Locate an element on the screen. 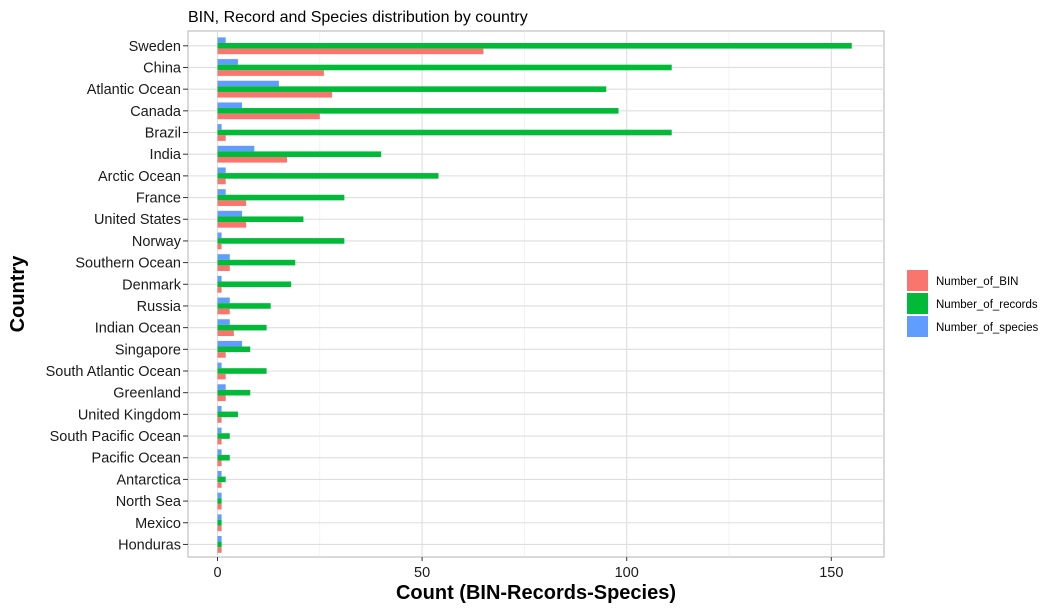 The image size is (1054, 610). y-tick-label: United Kingdom is located at coordinates (129, 415).